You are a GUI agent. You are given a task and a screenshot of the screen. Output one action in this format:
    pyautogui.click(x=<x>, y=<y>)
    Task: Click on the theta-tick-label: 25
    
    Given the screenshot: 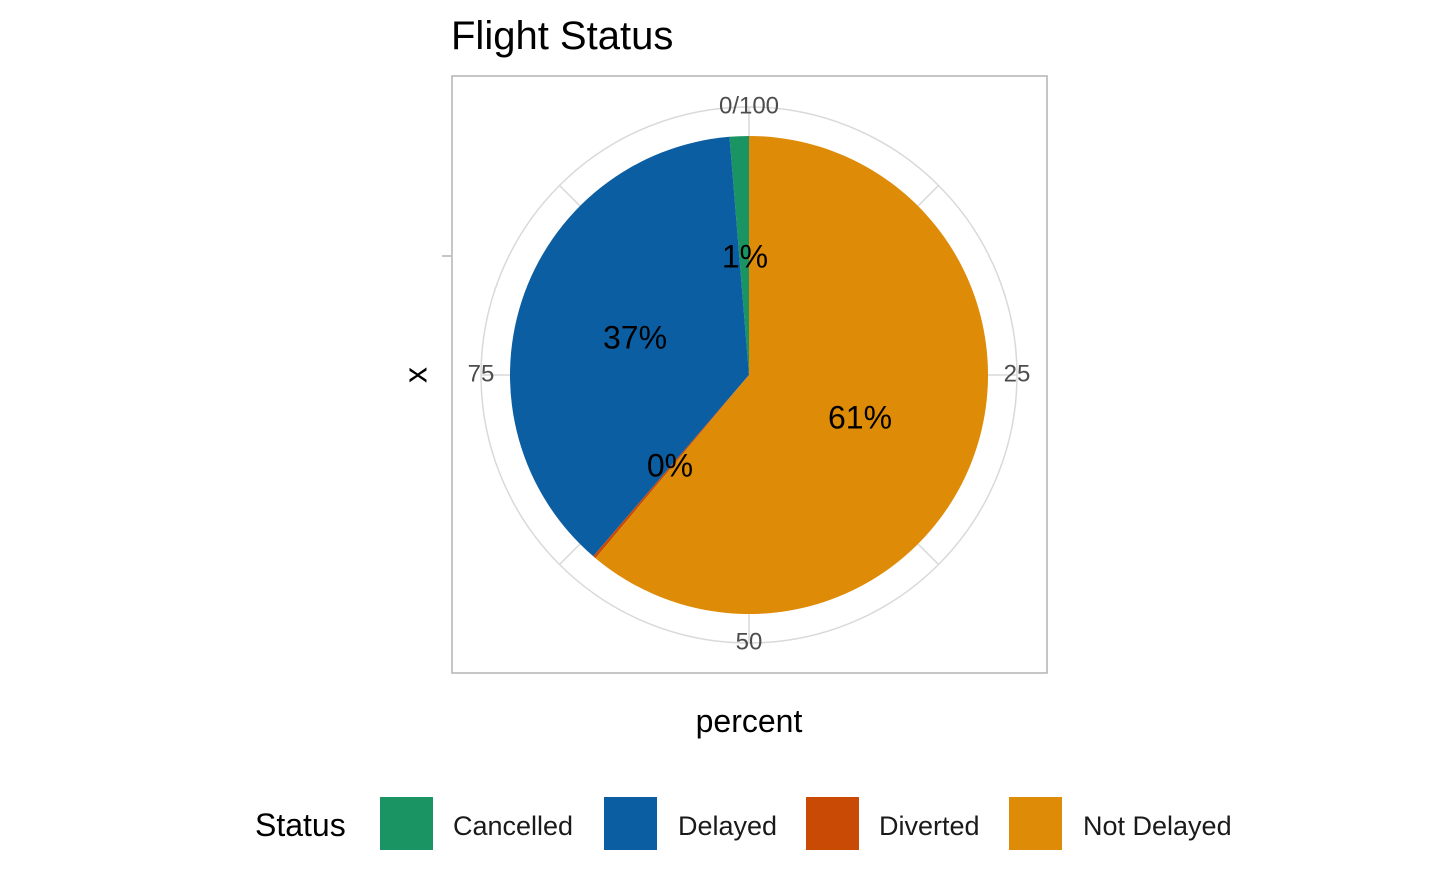 What is the action you would take?
    pyautogui.click(x=1017, y=373)
    